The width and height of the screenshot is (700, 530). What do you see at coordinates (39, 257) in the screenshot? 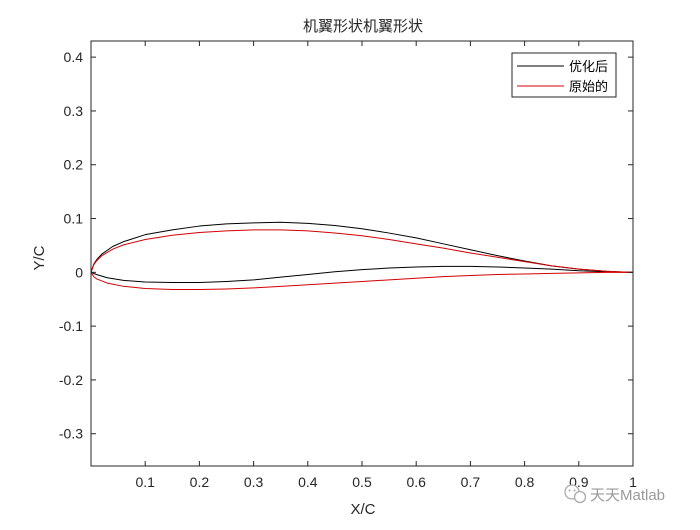
I see `y-axis-label: Y/C` at bounding box center [39, 257].